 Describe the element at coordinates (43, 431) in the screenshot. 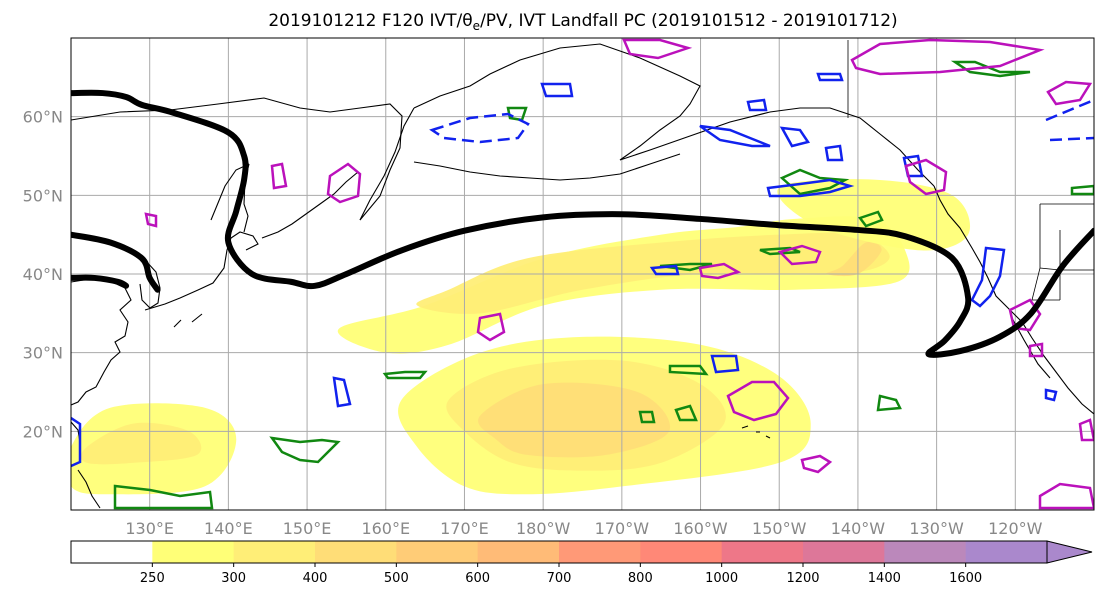

I see `lat-tick-label: 20°N` at that location.